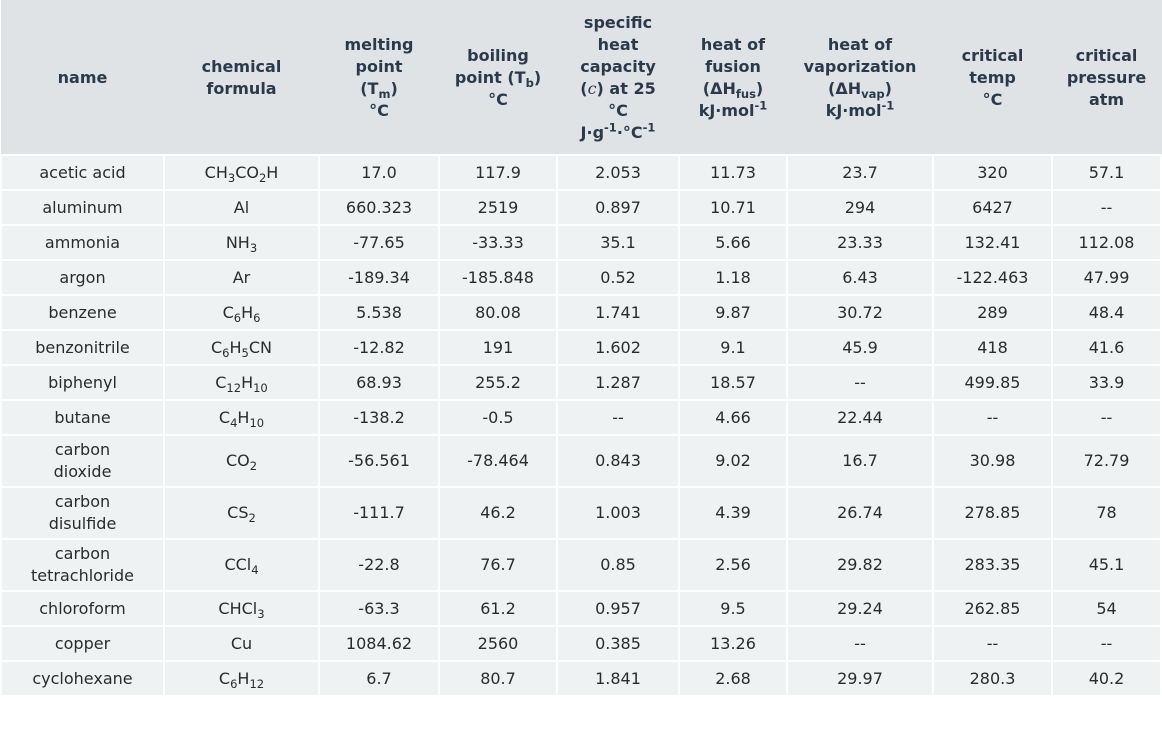  What do you see at coordinates (733, 242) in the screenshot?
I see `heat-of-fusion-cell: 5.66` at bounding box center [733, 242].